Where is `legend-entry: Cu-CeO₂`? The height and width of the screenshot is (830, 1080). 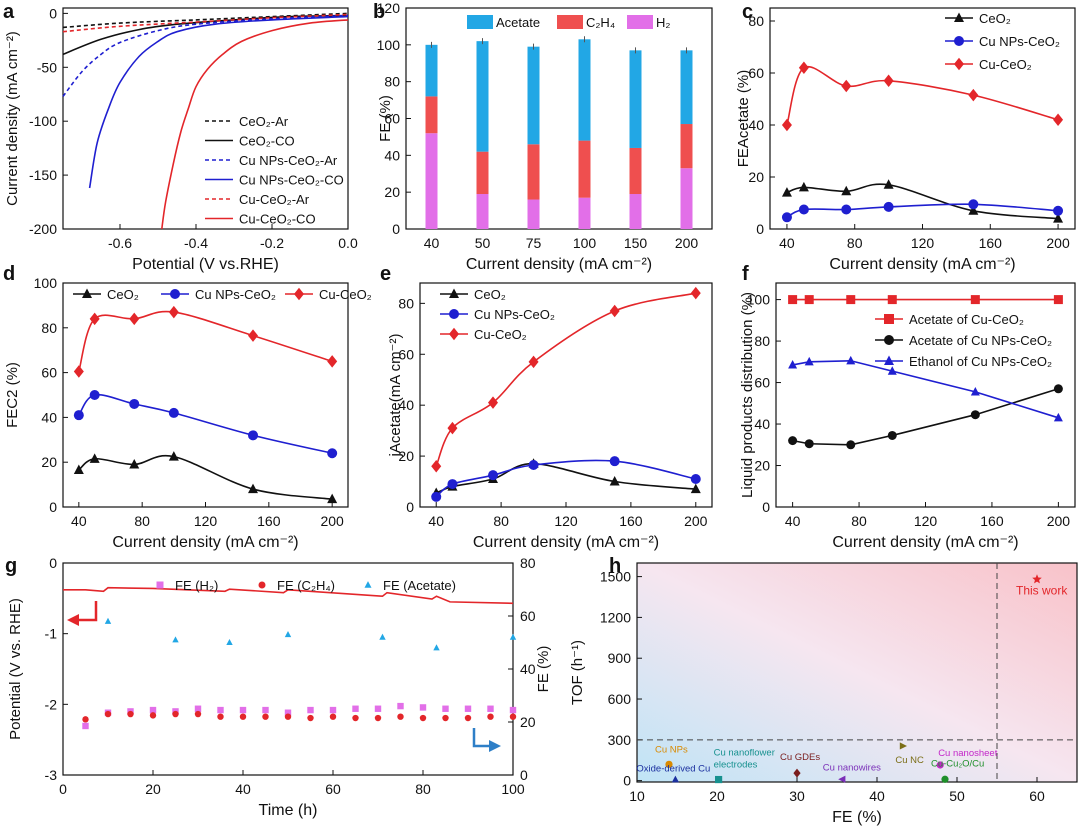 legend-entry: Cu-CeO₂ is located at coordinates (500, 334).